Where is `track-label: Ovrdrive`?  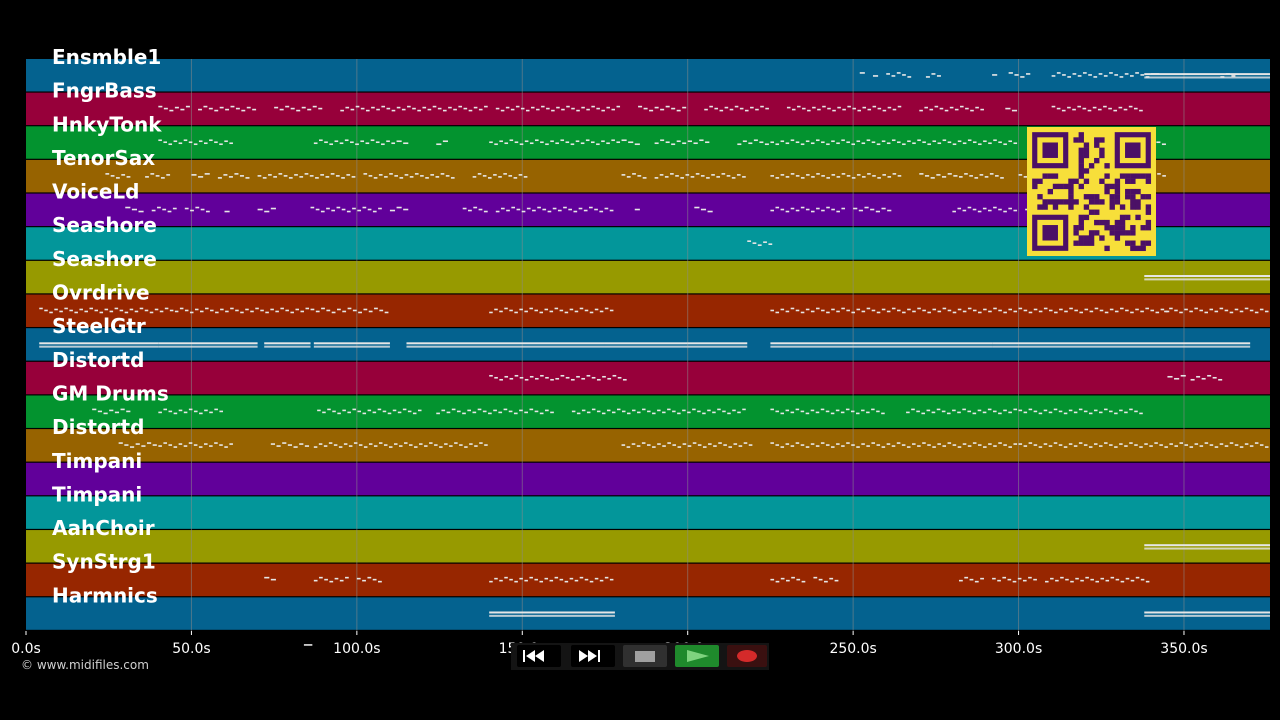 track-label: Ovrdrive is located at coordinates (101, 293).